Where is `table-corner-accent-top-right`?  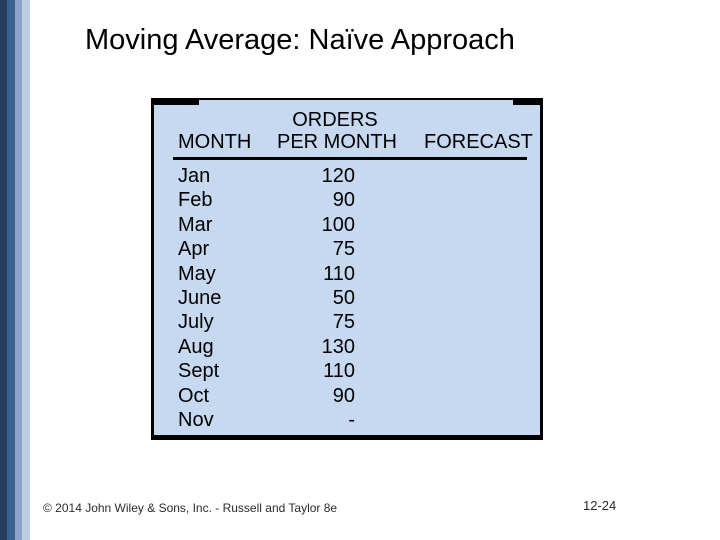 table-corner-accent-top-right is located at coordinates (528, 101).